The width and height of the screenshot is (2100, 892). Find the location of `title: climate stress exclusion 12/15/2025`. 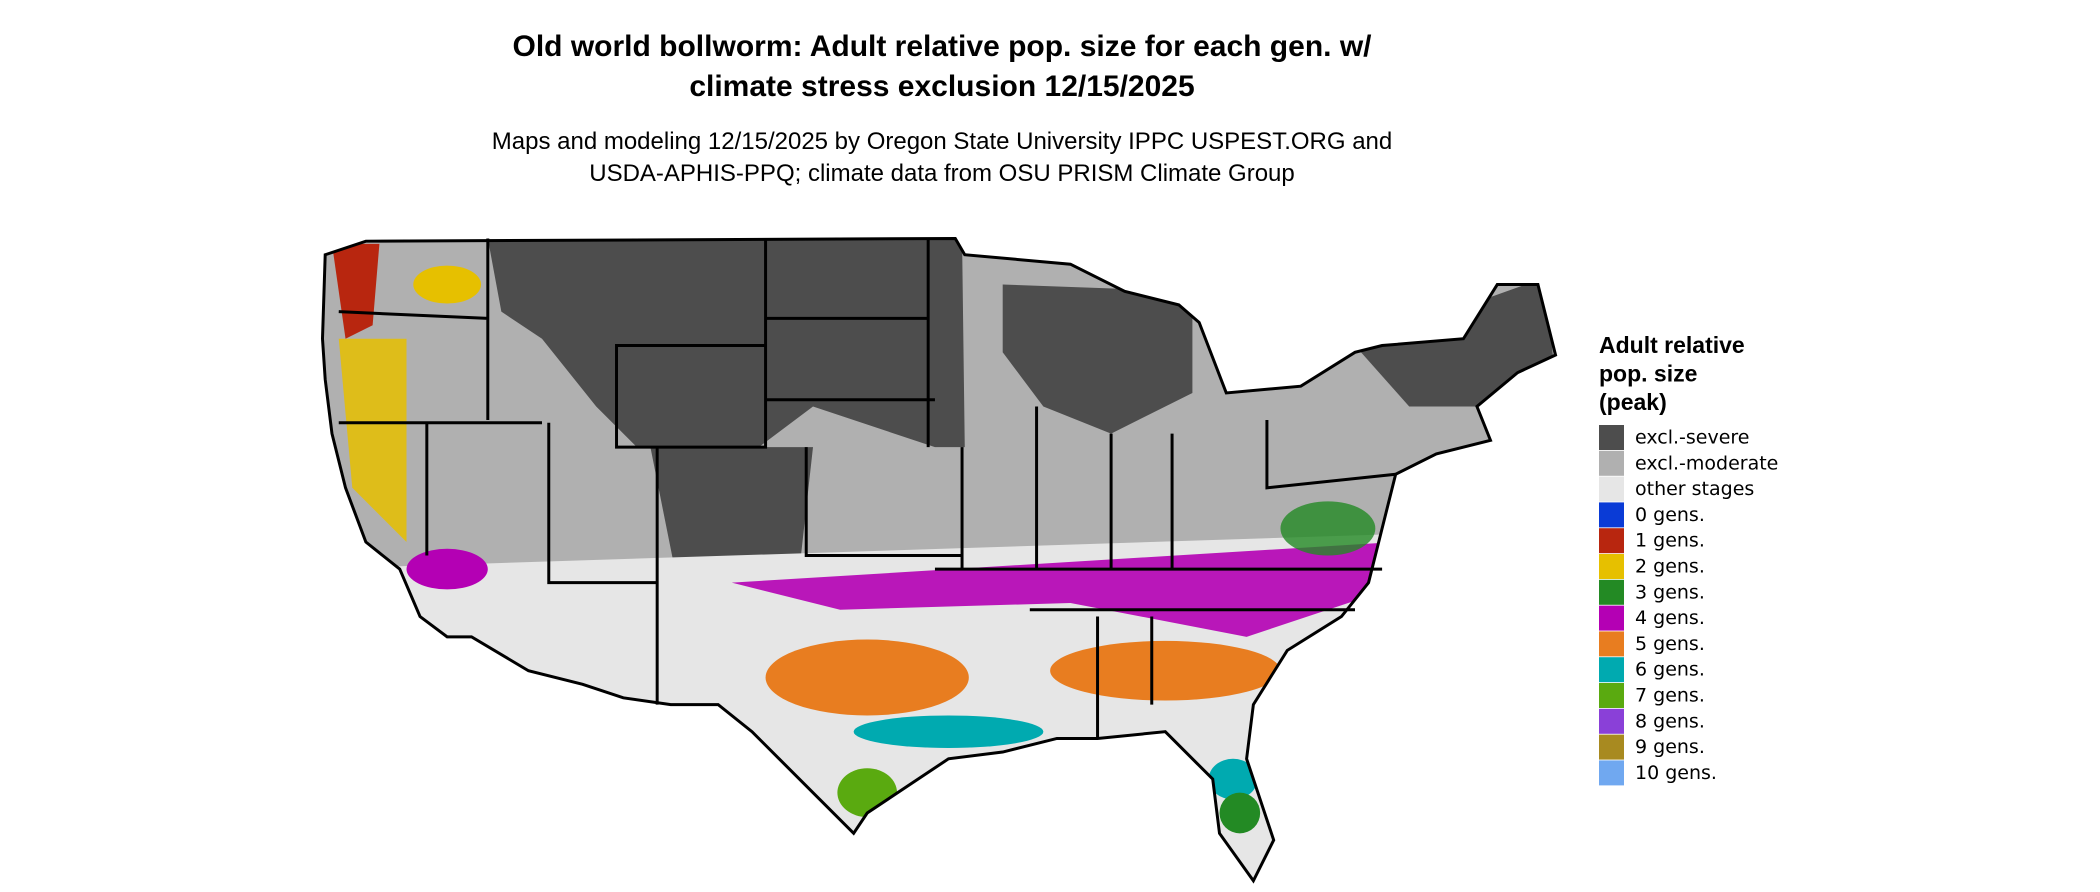

title: climate stress exclusion 12/15/2025 is located at coordinates (941, 86).